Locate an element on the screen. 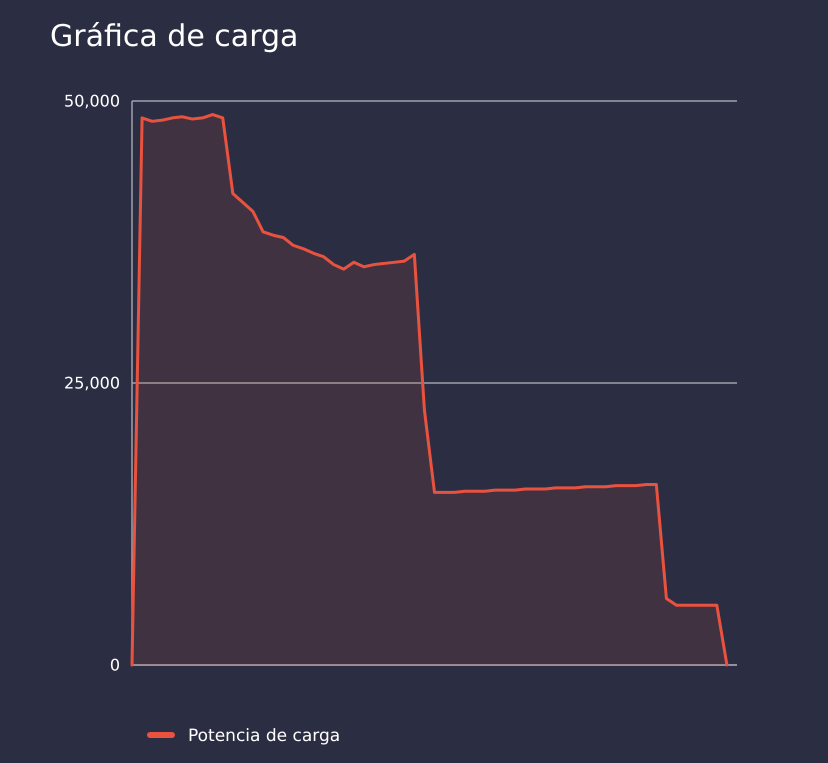  y-tick-label: 25,000 is located at coordinates (92, 383).